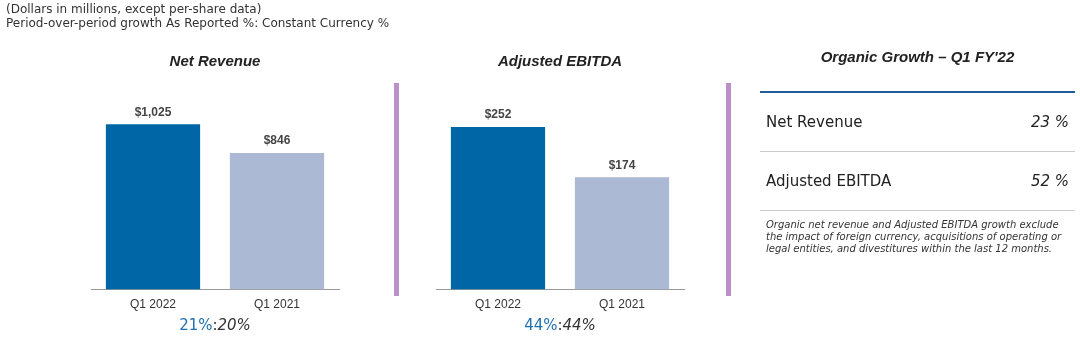  I want to click on text: Organic Growth – Q1 FY'22, so click(917, 57).